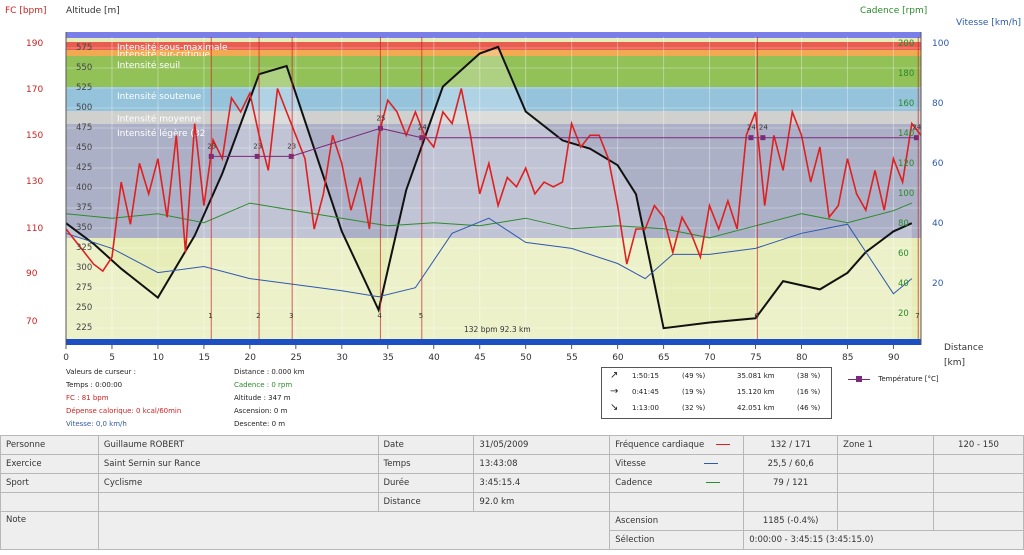  Describe the element at coordinates (94, 385) in the screenshot. I see `cursor-time: Temps : 0:00:00` at that location.